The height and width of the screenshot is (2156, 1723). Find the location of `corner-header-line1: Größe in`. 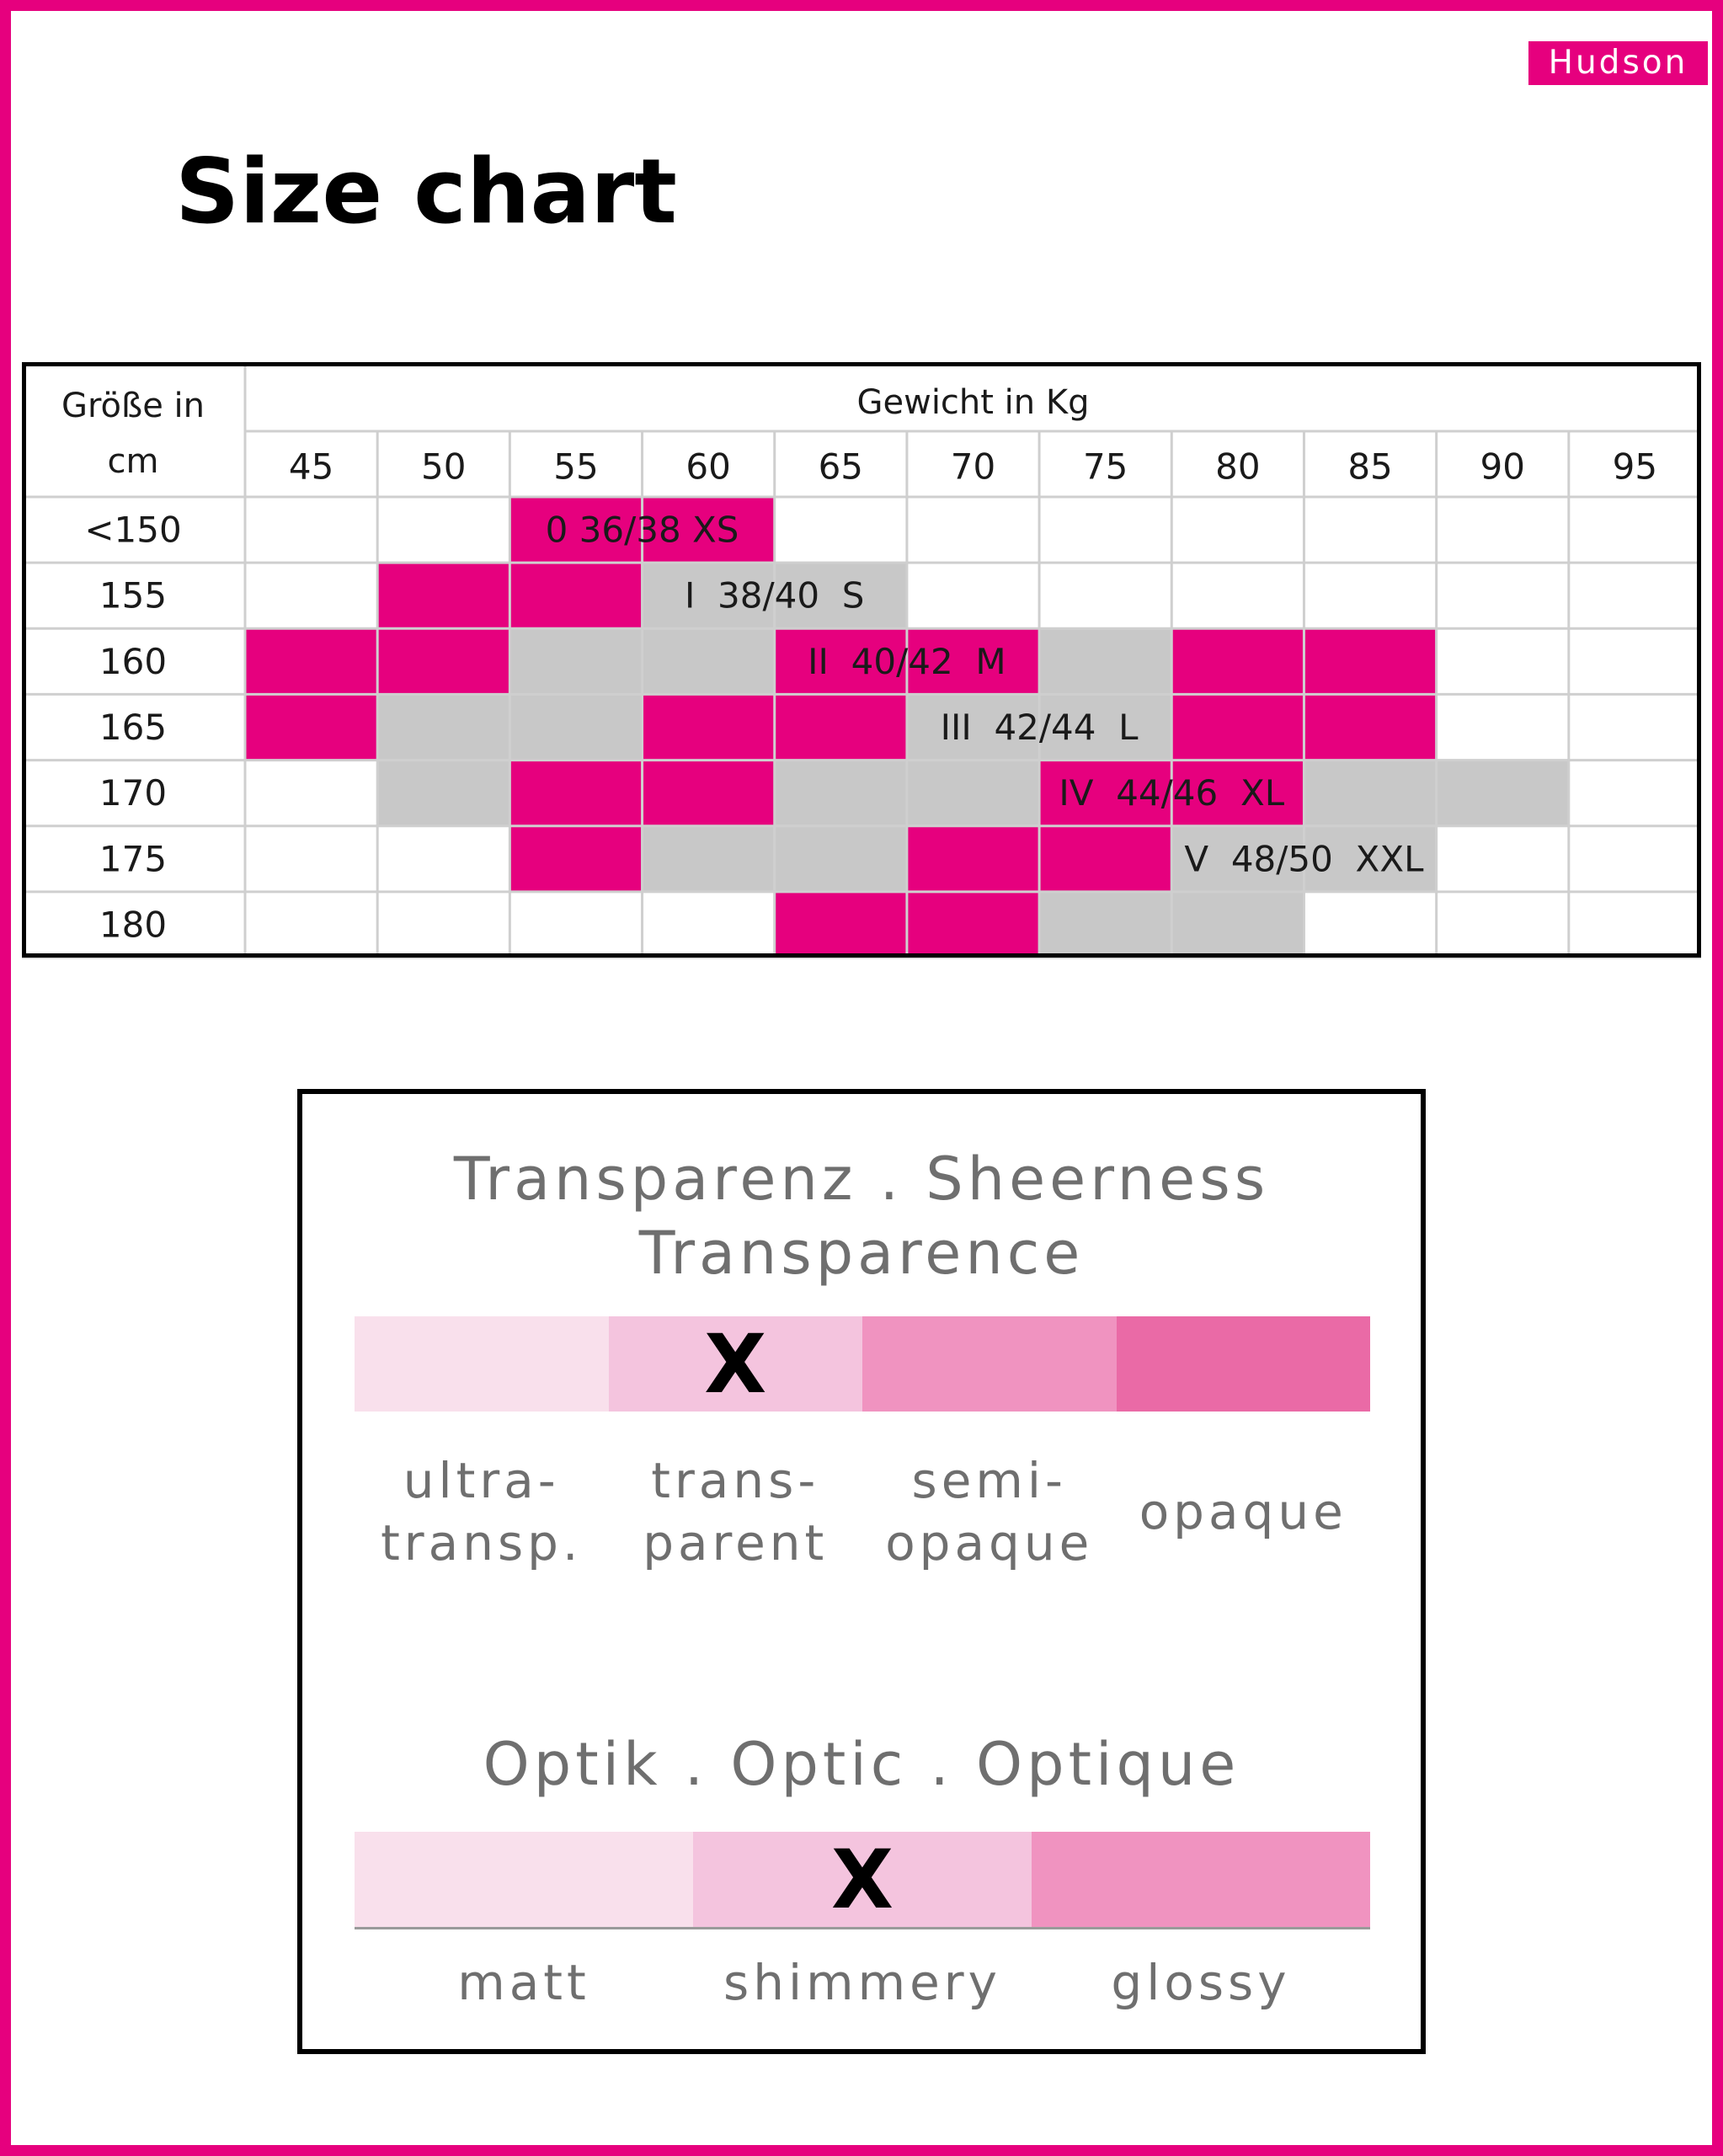

corner-header-line1: Größe in is located at coordinates (133, 406).